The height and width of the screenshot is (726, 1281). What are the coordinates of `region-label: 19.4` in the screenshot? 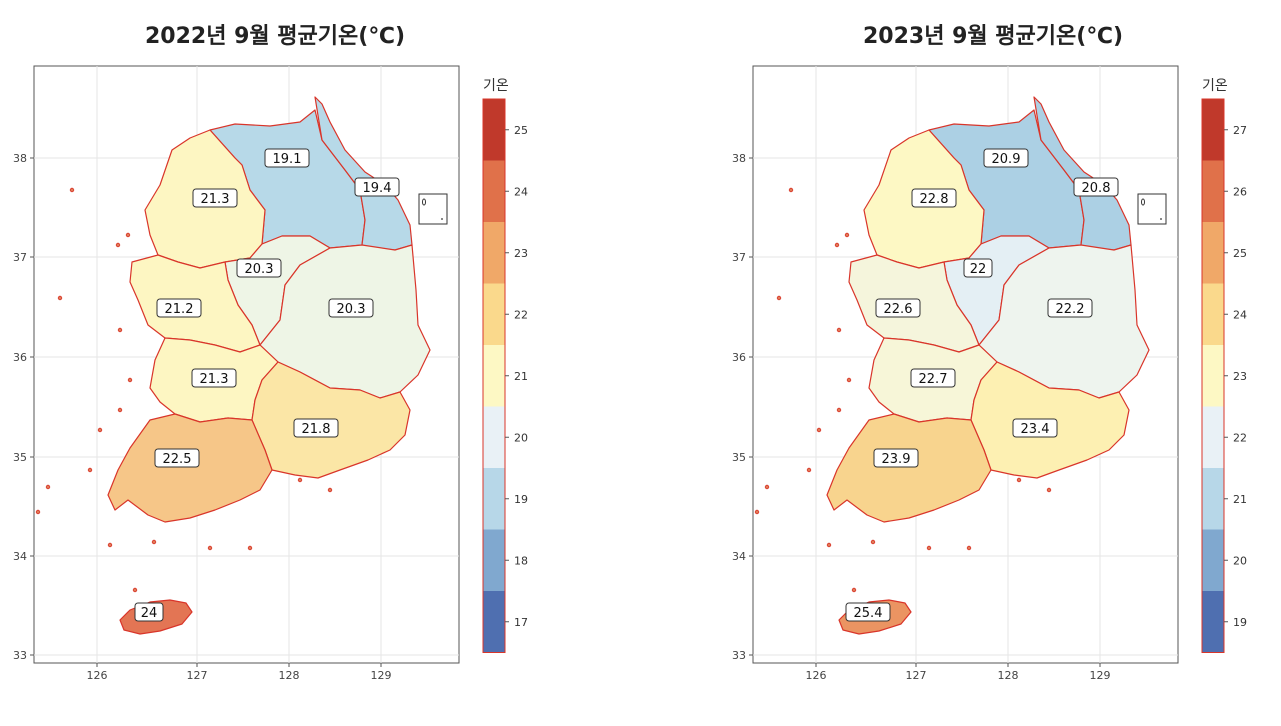 It's located at (377, 188).